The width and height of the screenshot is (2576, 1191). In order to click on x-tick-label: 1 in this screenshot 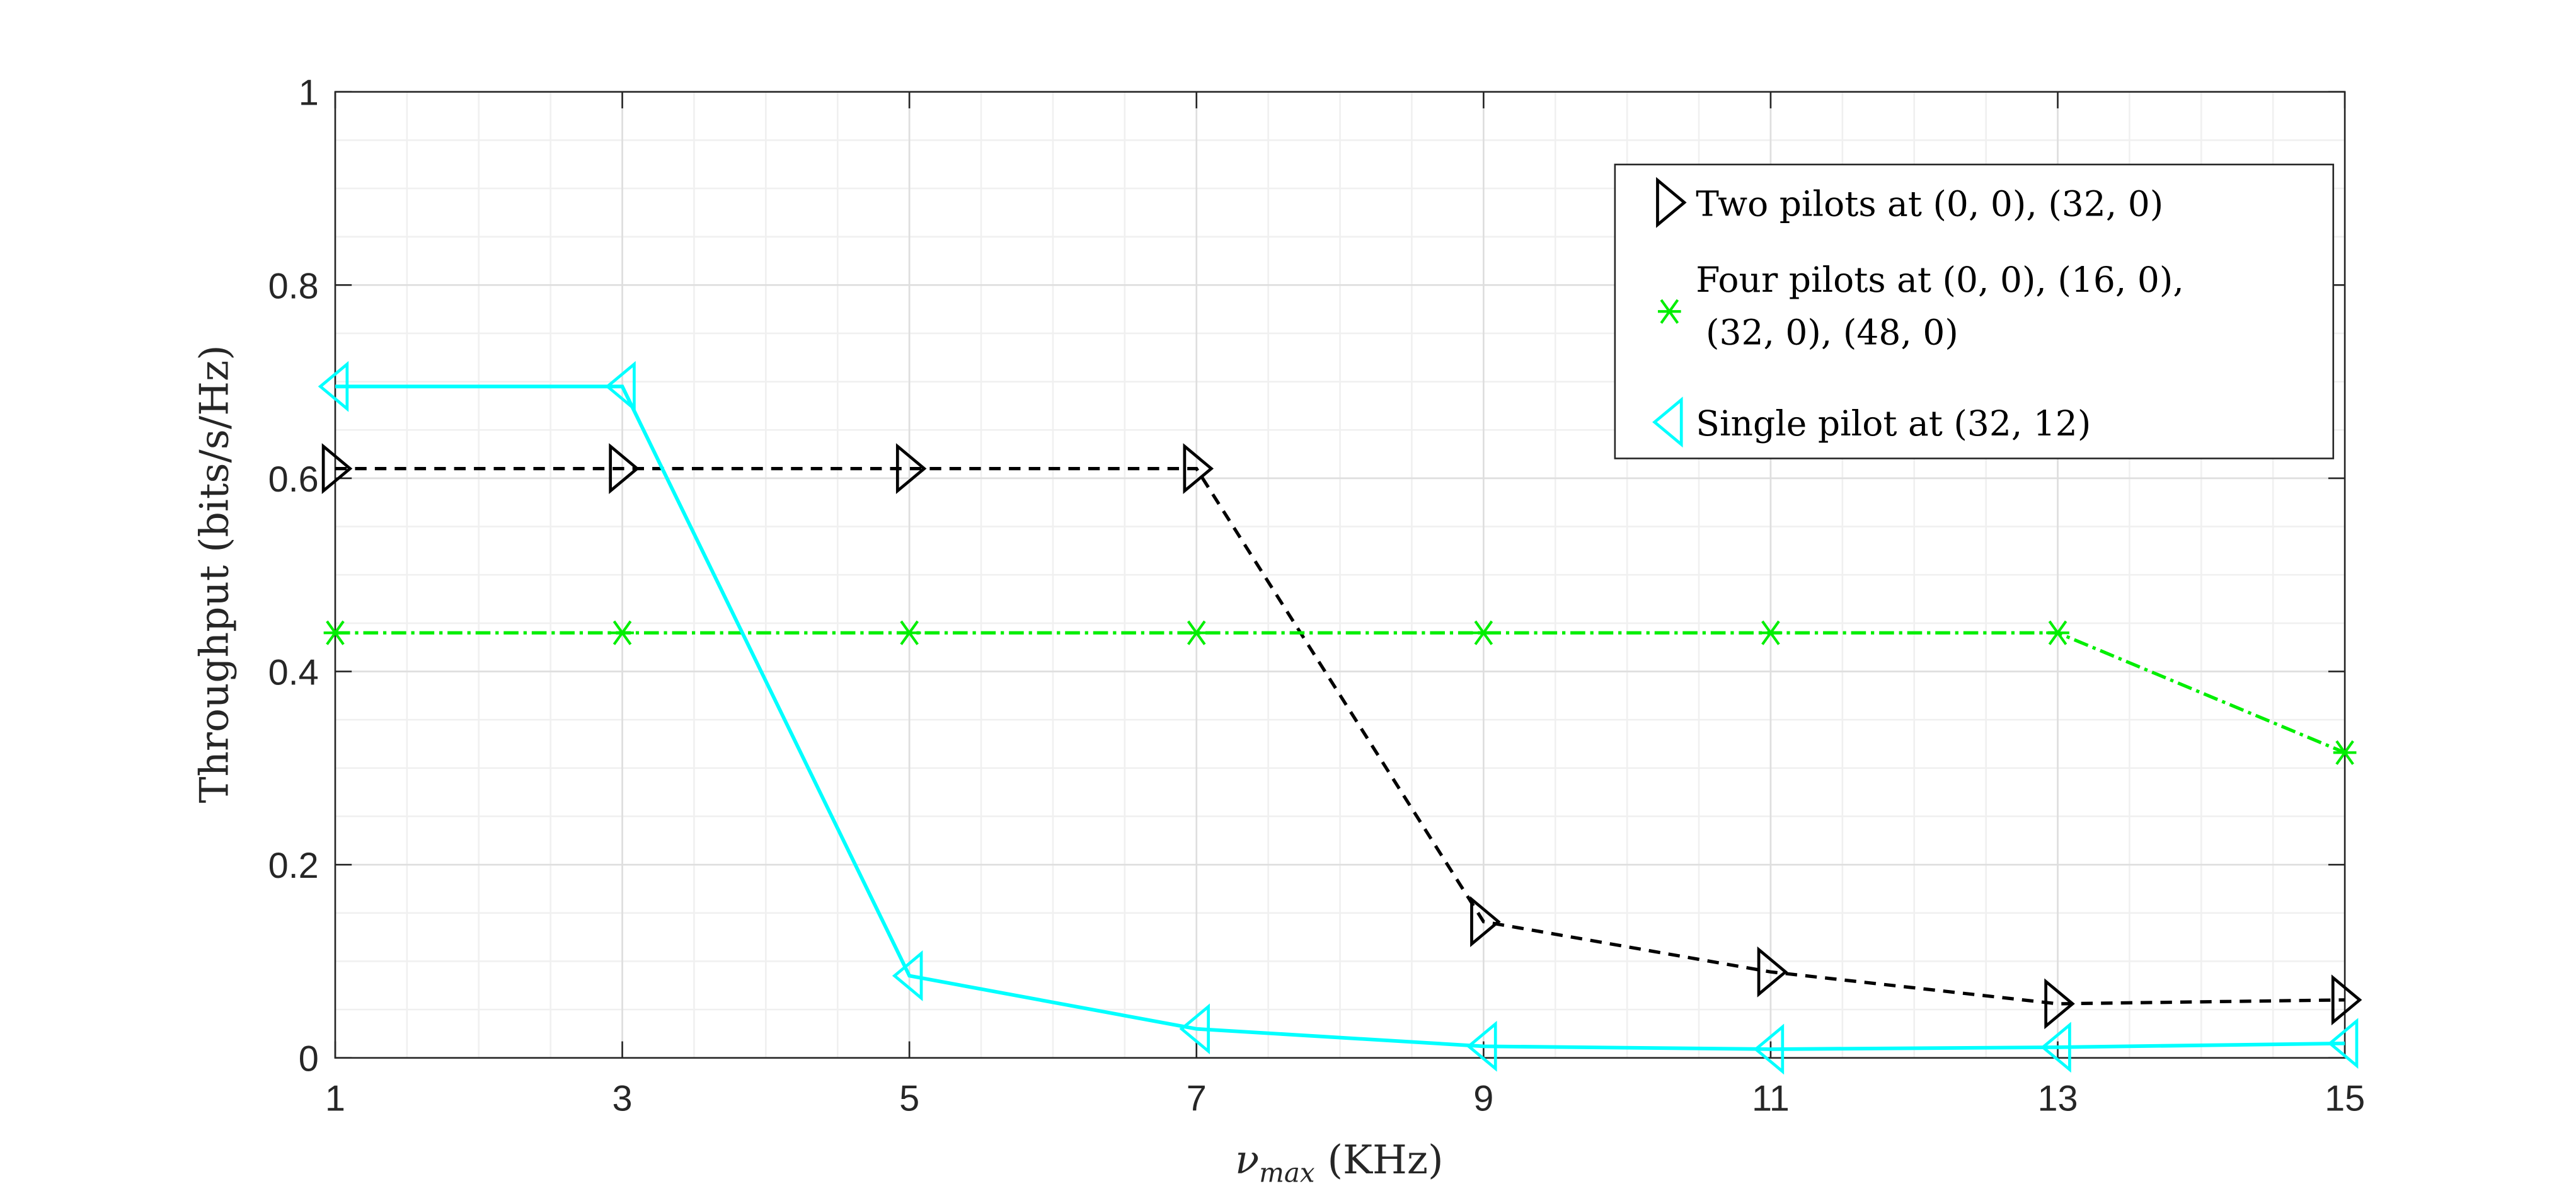, I will do `click(335, 1099)`.